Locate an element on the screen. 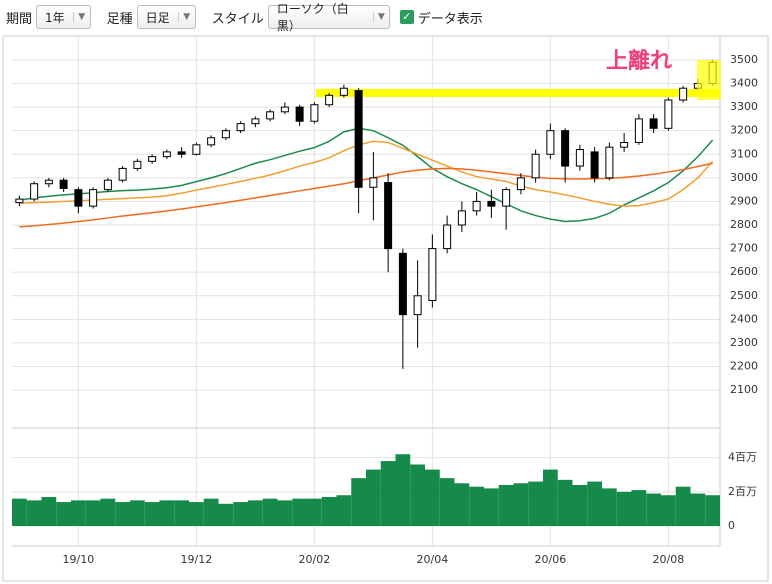 This screenshot has width=772, height=584. x-tick-label: 20/08 is located at coordinates (669, 559).